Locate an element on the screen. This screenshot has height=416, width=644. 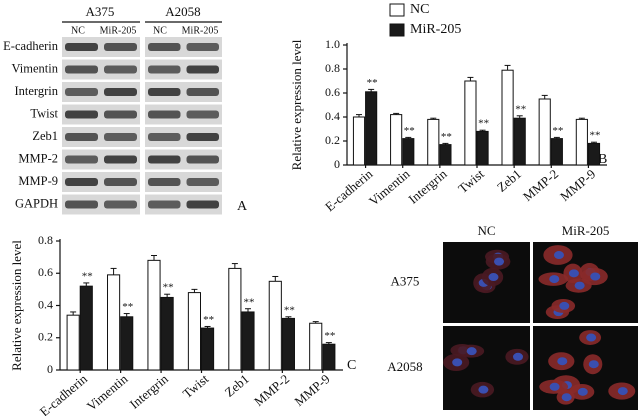
y-tick-label: 0.8 is located at coordinates (45, 240).